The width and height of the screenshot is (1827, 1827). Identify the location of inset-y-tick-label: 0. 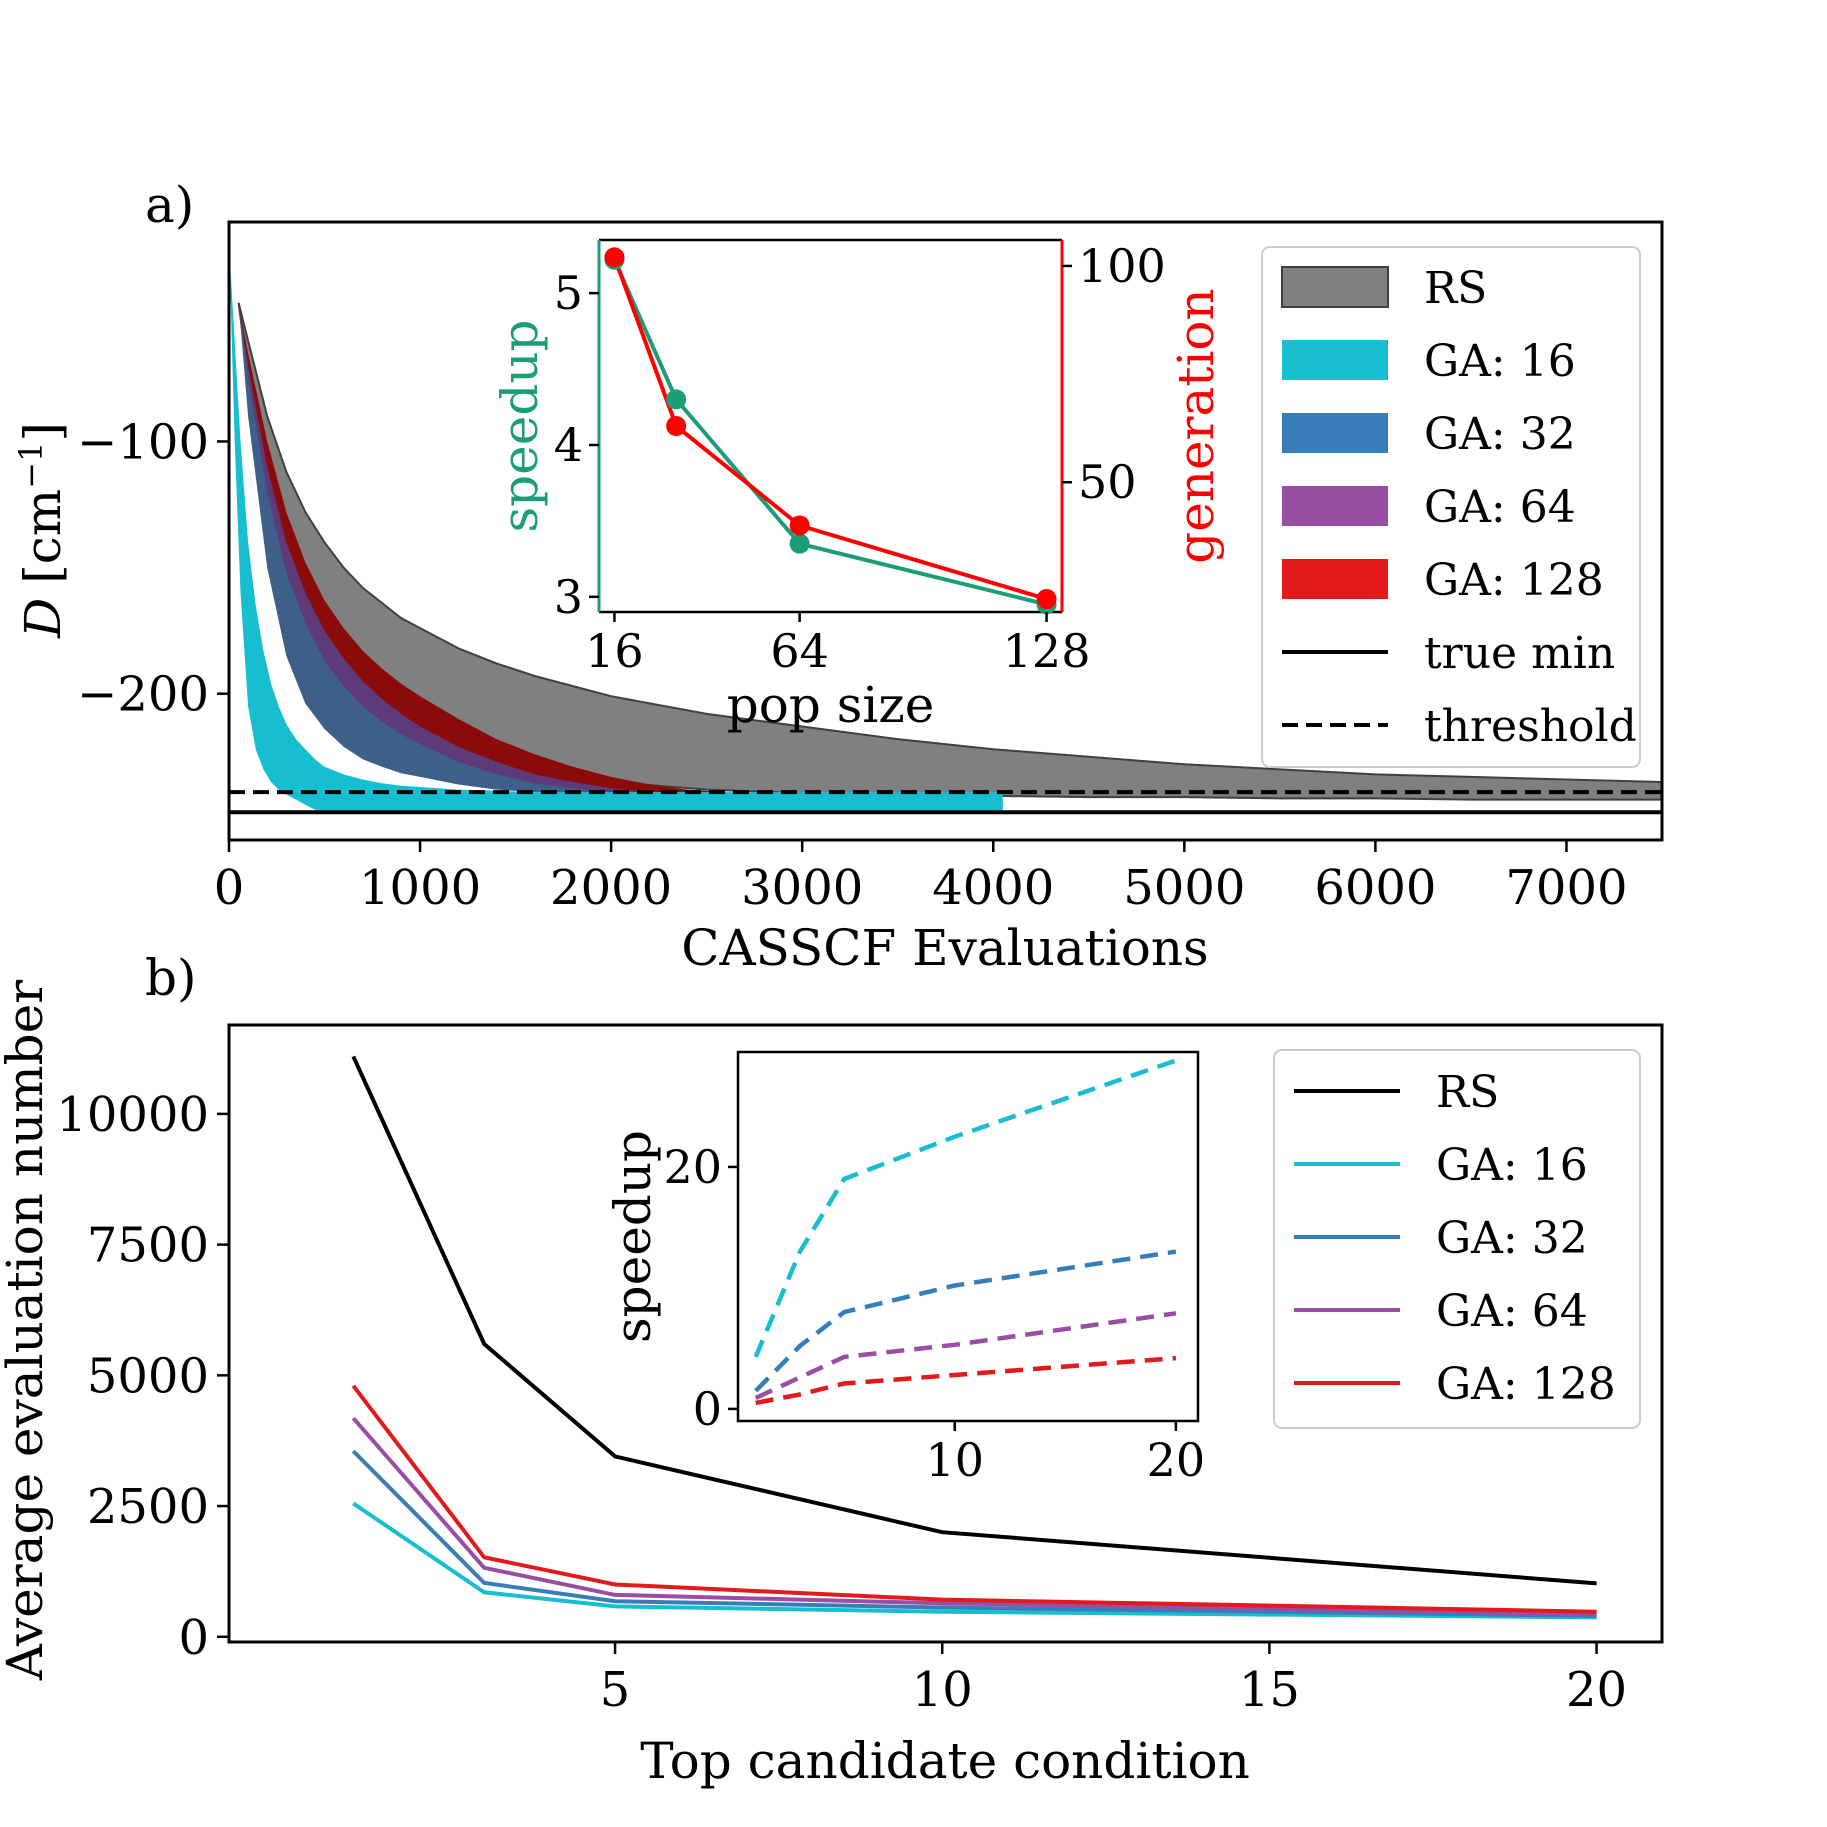
(707, 1409).